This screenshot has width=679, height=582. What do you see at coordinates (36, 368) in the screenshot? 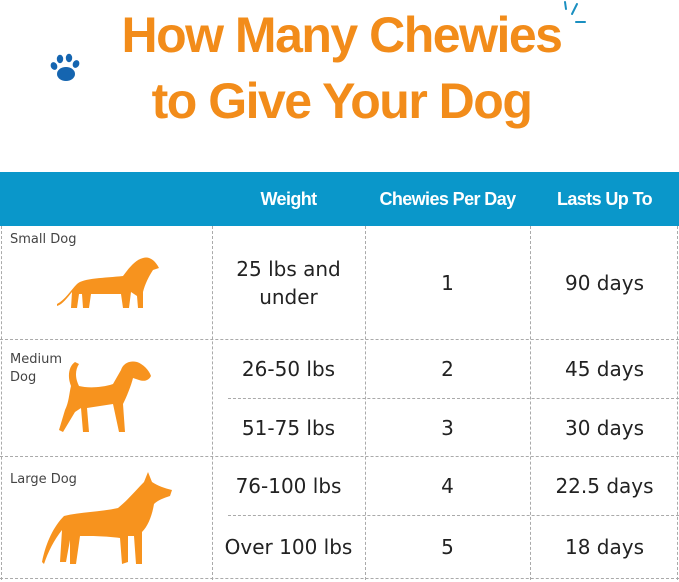
I see `size-label-medium: Medium Dog` at bounding box center [36, 368].